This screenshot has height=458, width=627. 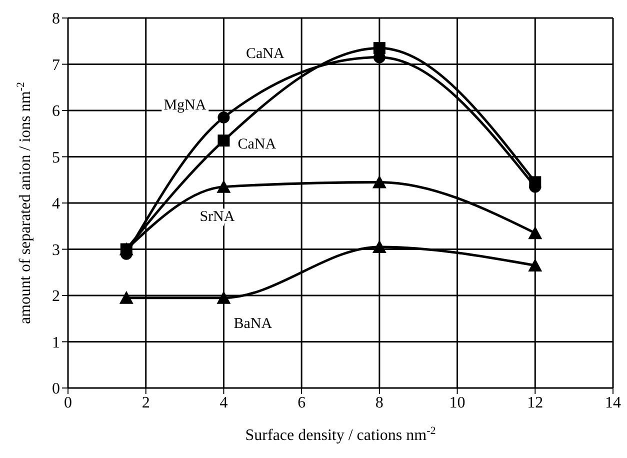 I want to click on y-tick-label: 2, so click(x=56, y=297).